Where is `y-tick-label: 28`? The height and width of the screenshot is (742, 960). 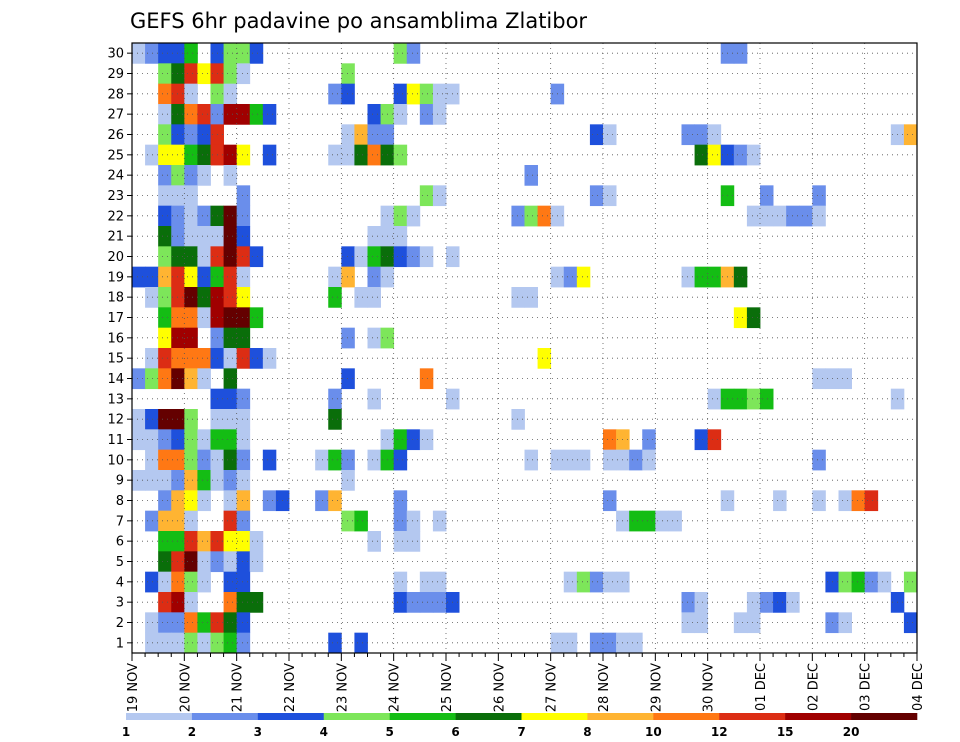
y-tick-label: 28 is located at coordinates (115, 94).